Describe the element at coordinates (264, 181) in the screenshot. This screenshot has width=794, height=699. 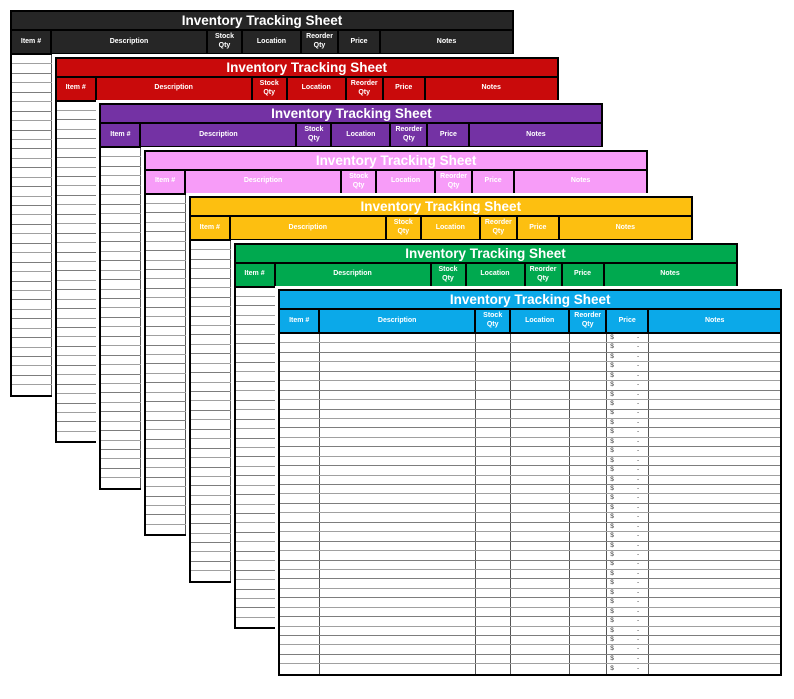
I see `column-header-description: Description` at that location.